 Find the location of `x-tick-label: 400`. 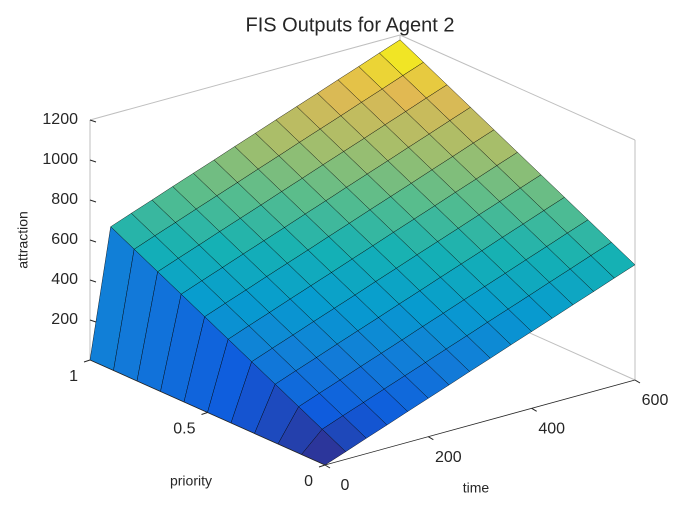

x-tick-label: 400 is located at coordinates (551, 429).